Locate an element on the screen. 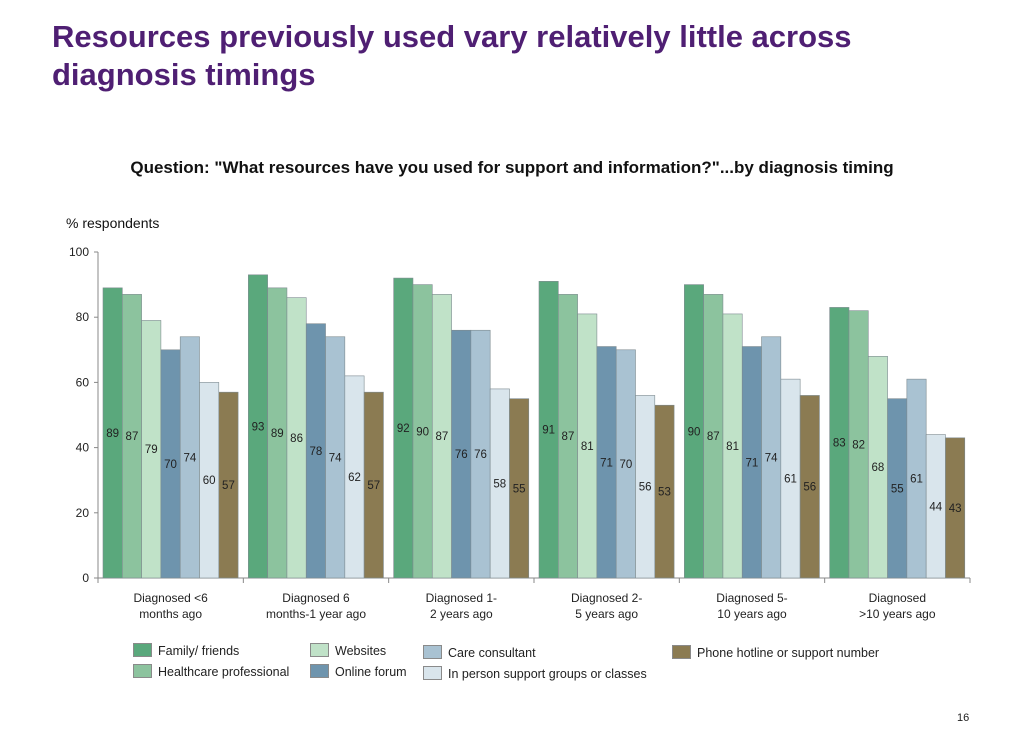 The height and width of the screenshot is (732, 1024). data-label: 62 is located at coordinates (354, 478).